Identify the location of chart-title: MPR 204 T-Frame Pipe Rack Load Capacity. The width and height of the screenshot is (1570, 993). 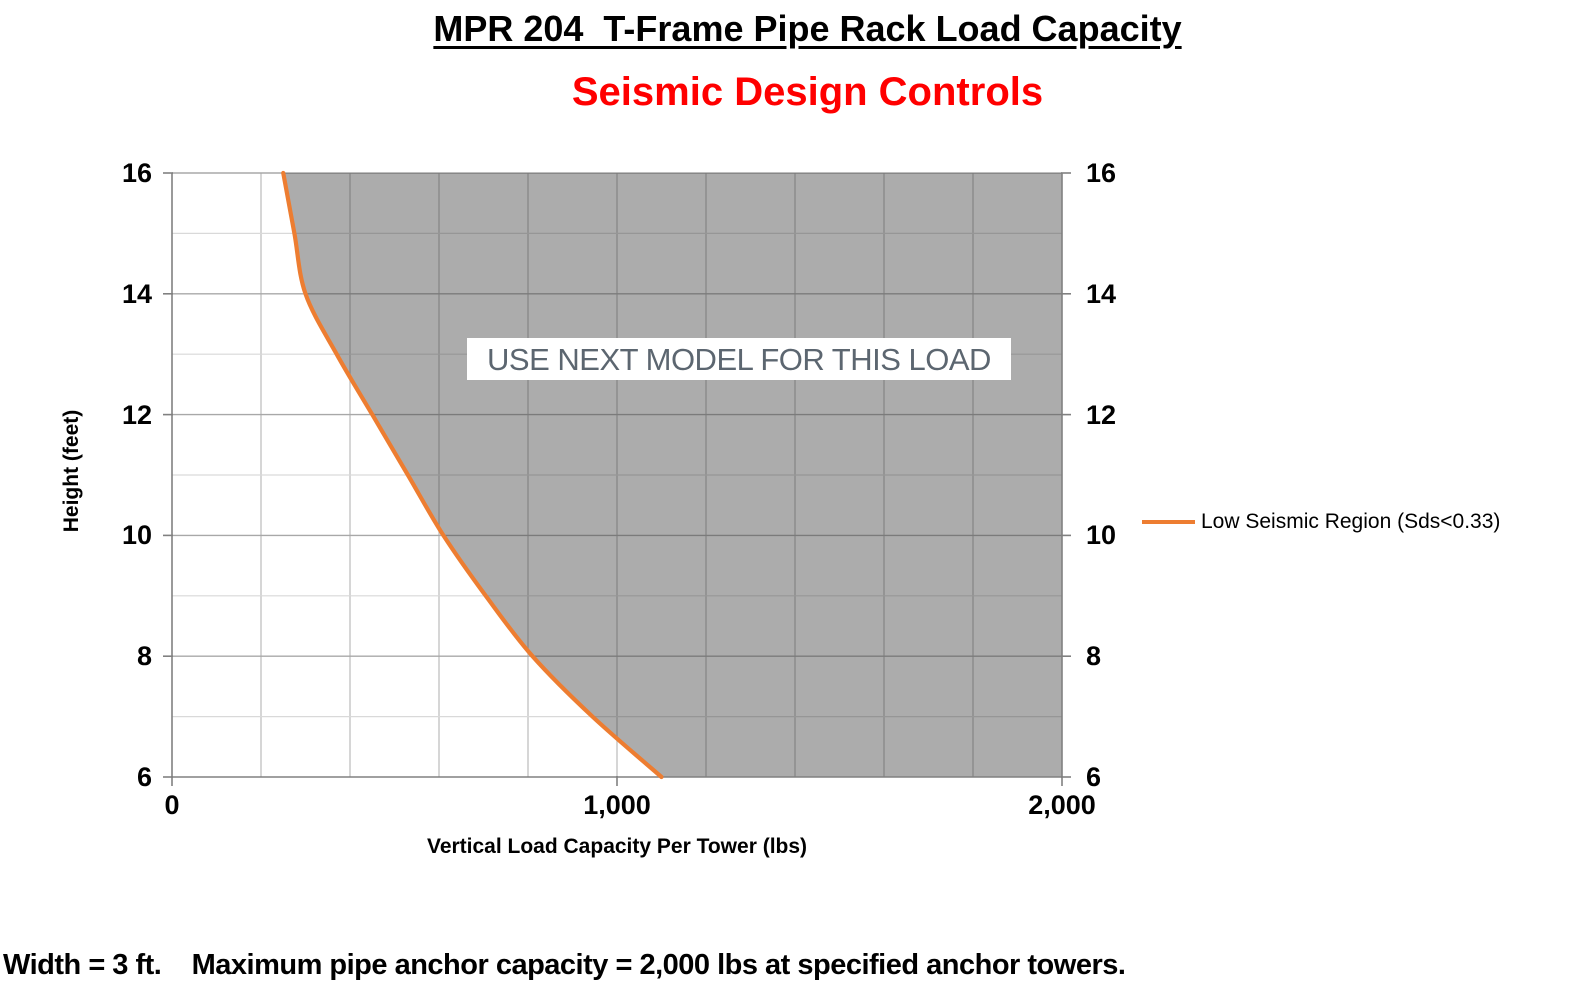
(807, 28).